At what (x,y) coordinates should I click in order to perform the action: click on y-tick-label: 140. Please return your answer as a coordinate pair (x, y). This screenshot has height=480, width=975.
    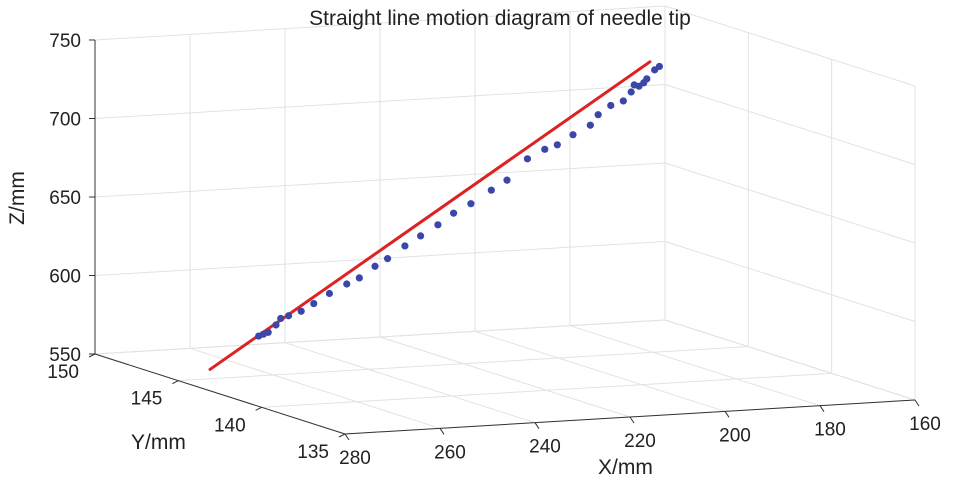
    Looking at the image, I should click on (230, 425).